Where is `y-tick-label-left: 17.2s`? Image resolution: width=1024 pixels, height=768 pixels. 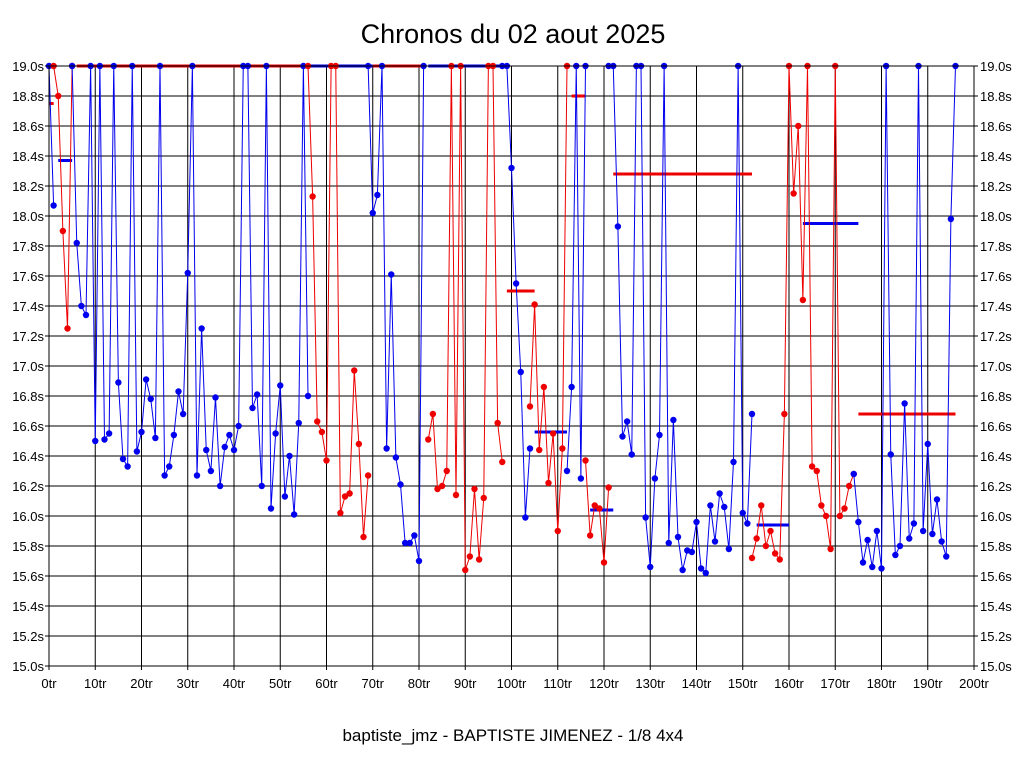
y-tick-label-left: 17.2s is located at coordinates (28, 336).